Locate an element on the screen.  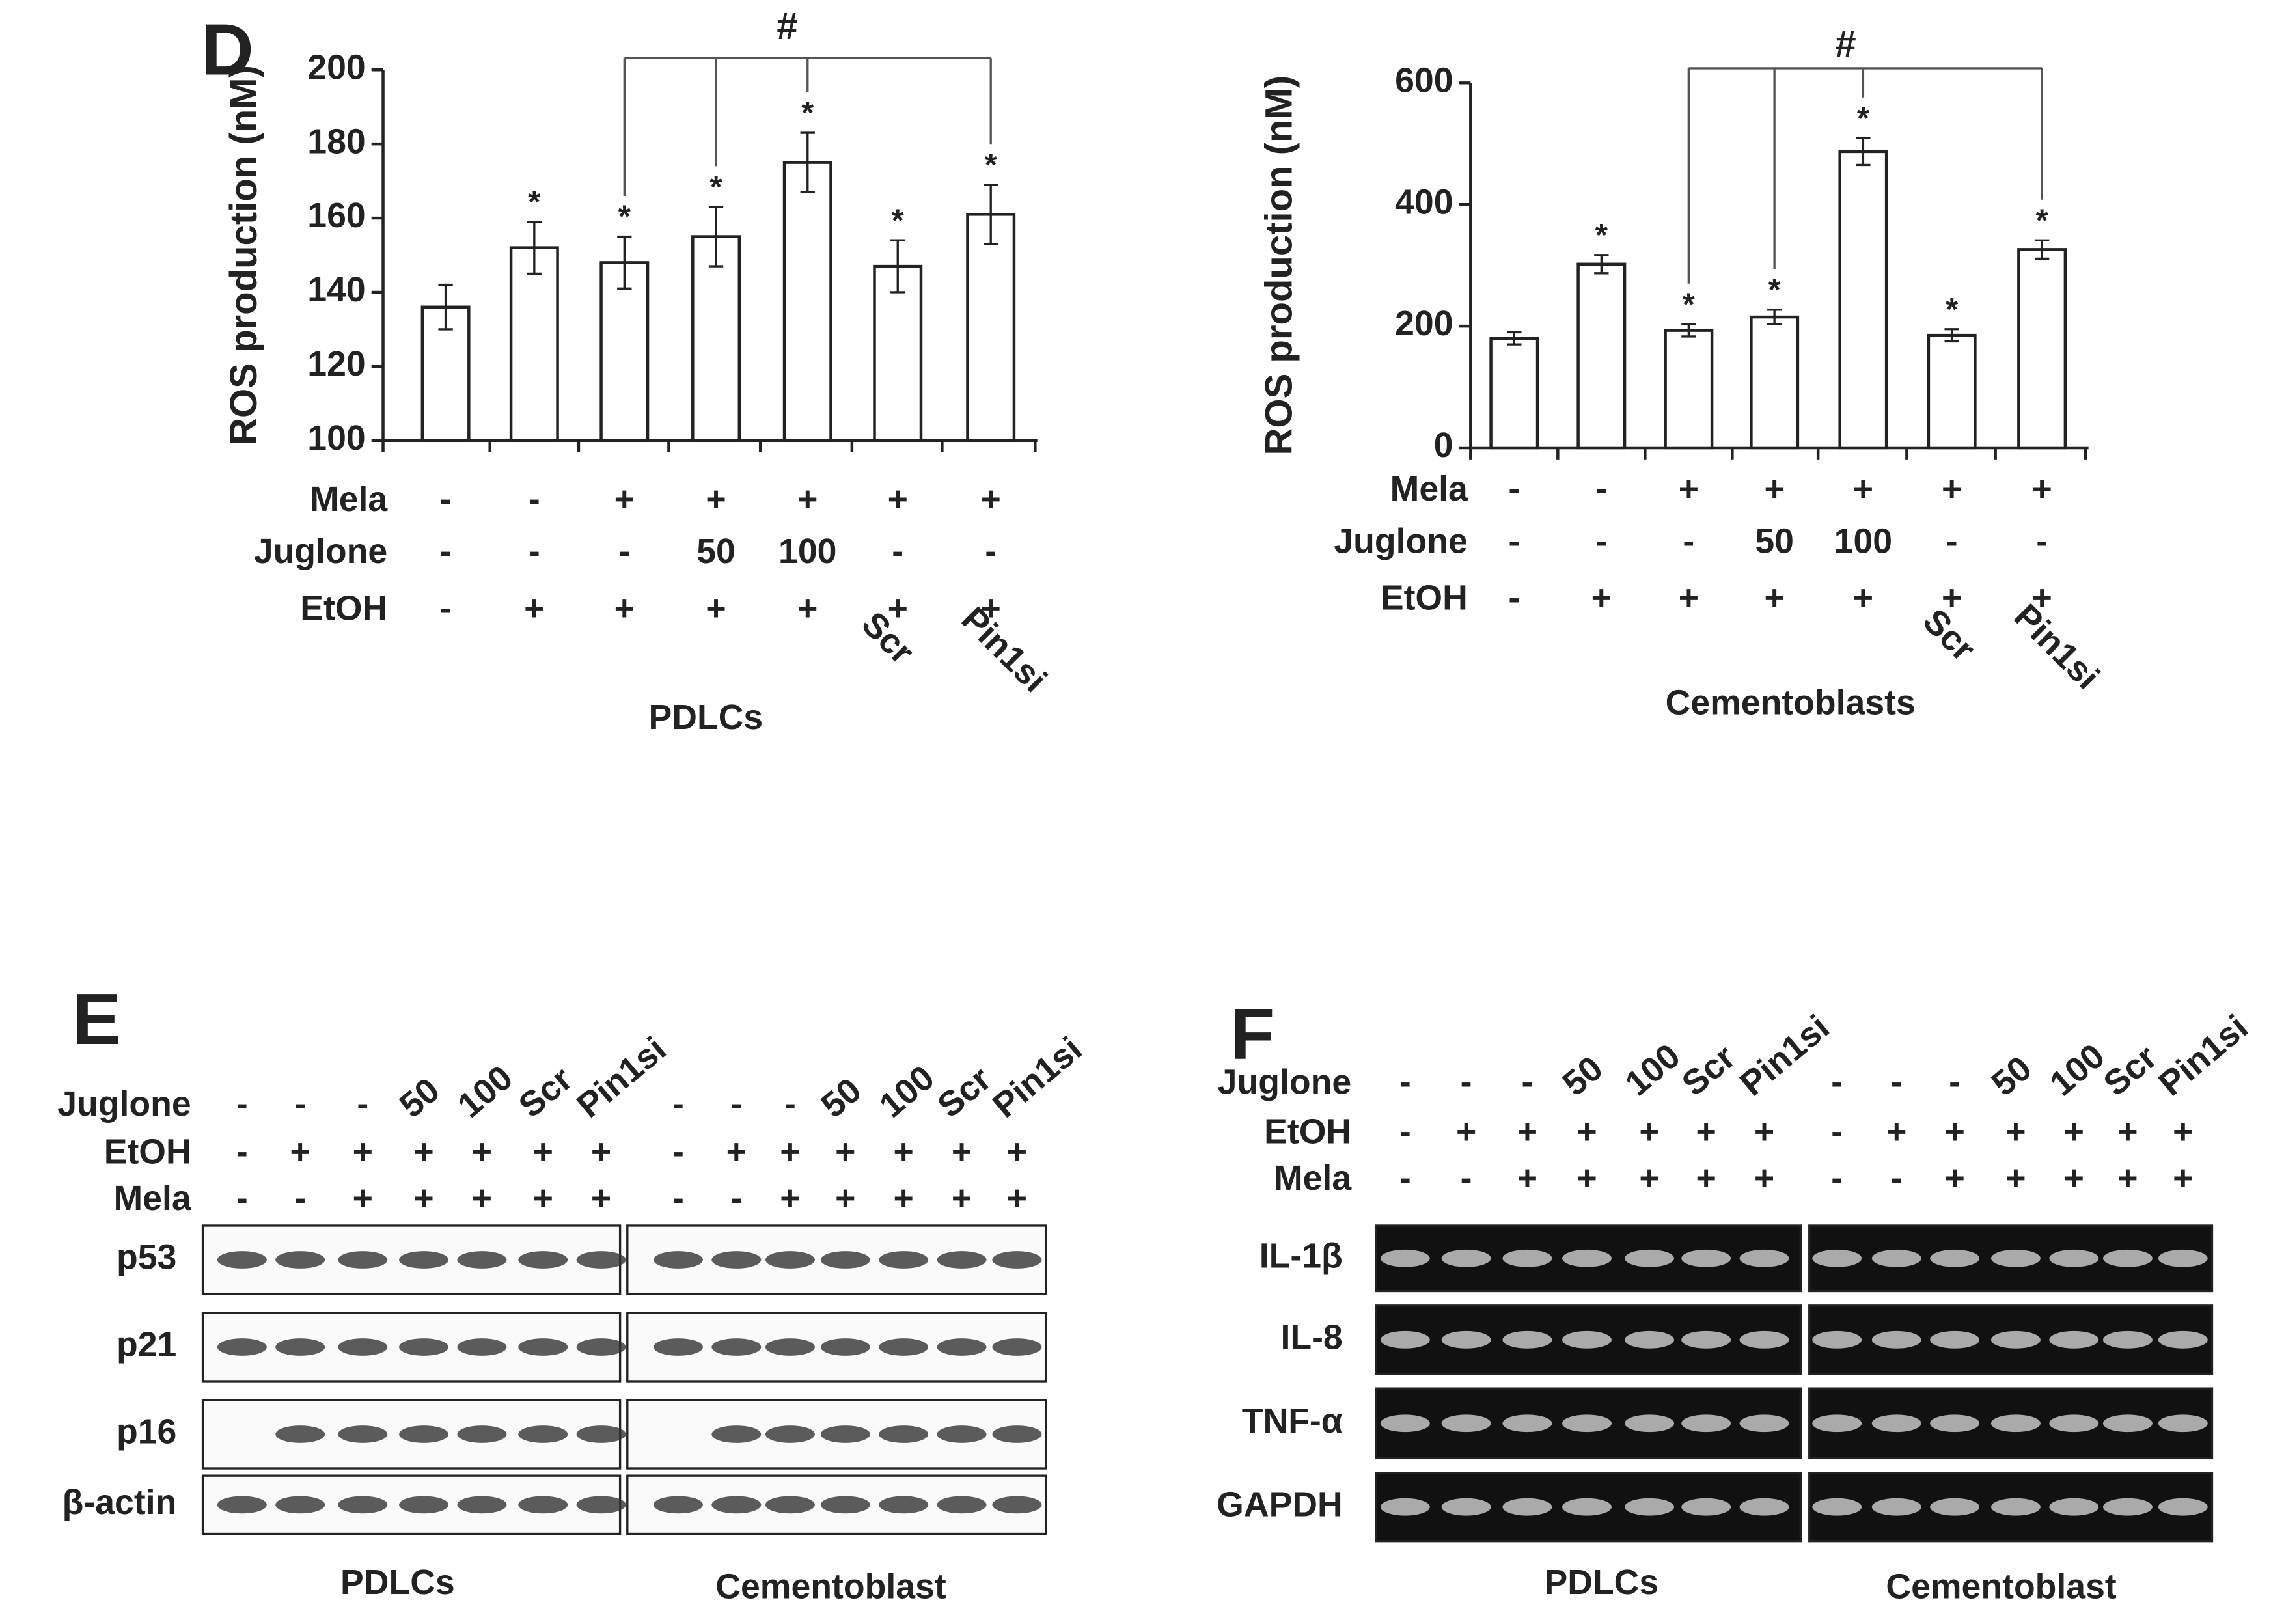
treatment-name: Juglone is located at coordinates (1401, 541).